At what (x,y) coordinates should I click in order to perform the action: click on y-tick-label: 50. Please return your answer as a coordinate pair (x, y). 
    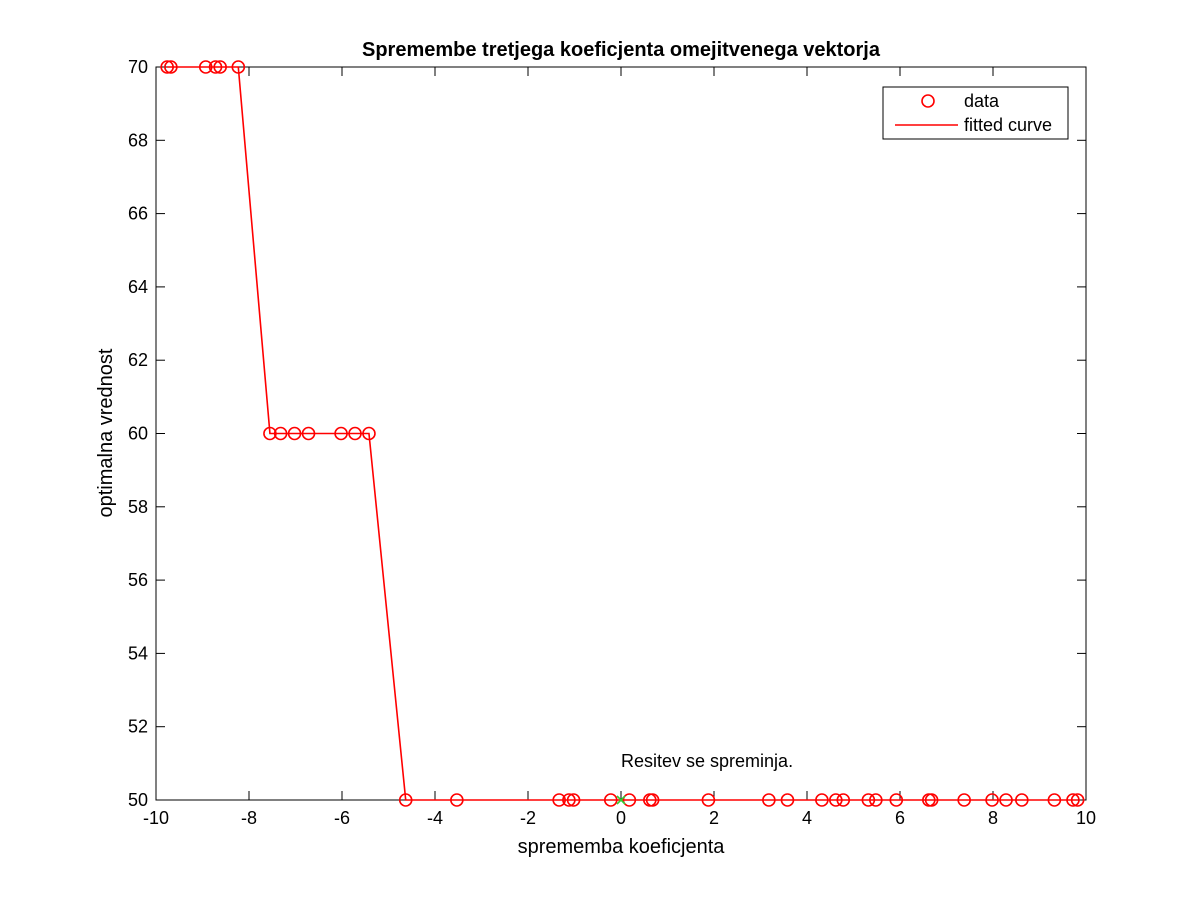
    Looking at the image, I should click on (138, 800).